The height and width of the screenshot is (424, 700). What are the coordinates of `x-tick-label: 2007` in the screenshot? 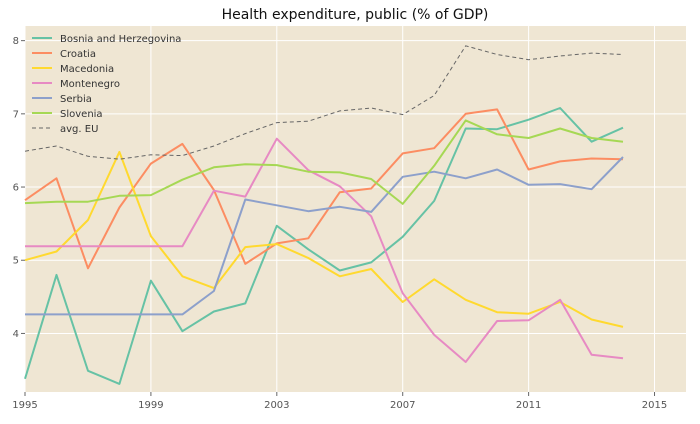 It's located at (402, 405).